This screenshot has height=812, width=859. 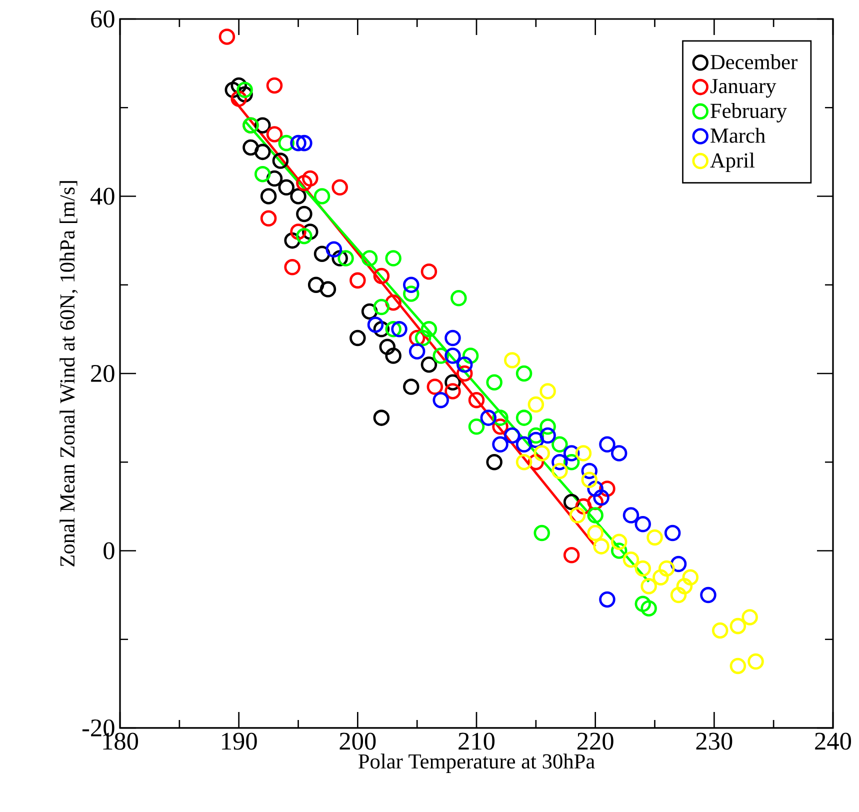 What do you see at coordinates (748, 112) in the screenshot?
I see `legend-label: February` at bounding box center [748, 112].